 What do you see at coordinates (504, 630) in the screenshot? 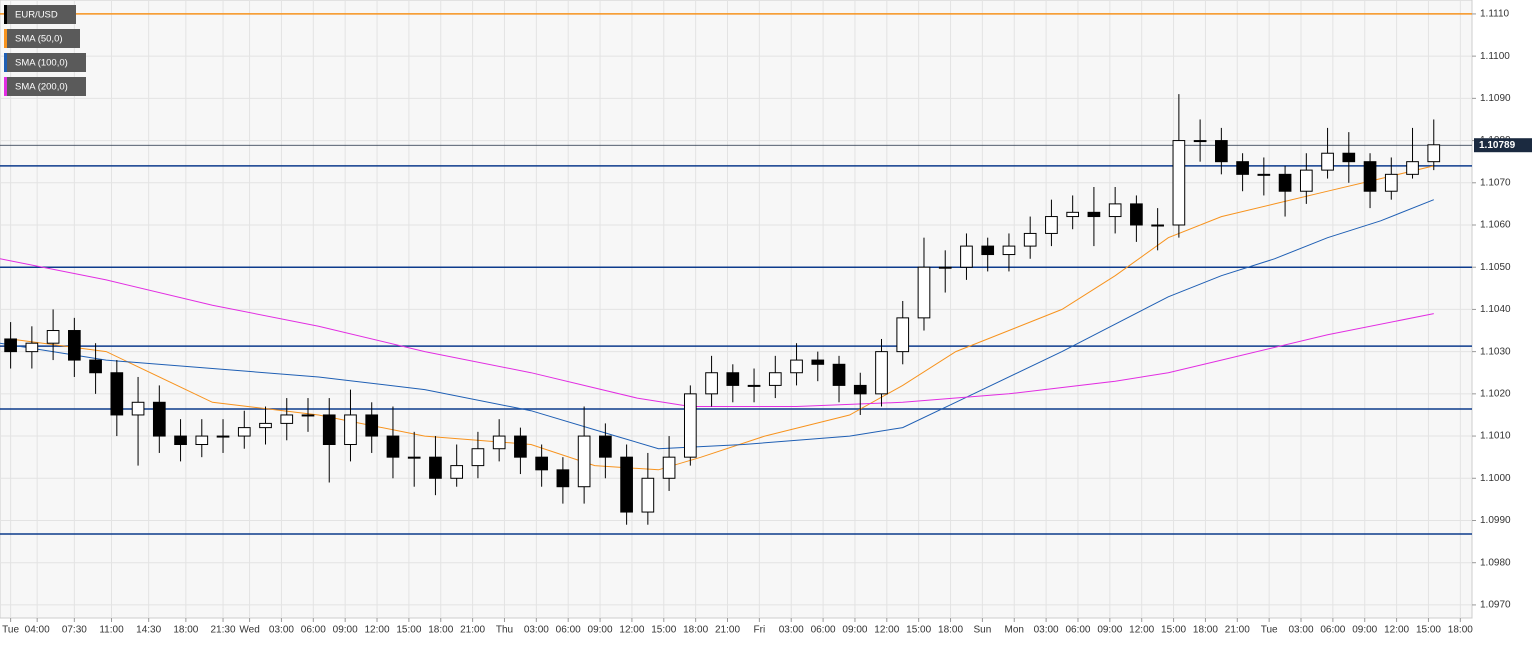
I see `x-tick-label: Thu` at bounding box center [504, 630].